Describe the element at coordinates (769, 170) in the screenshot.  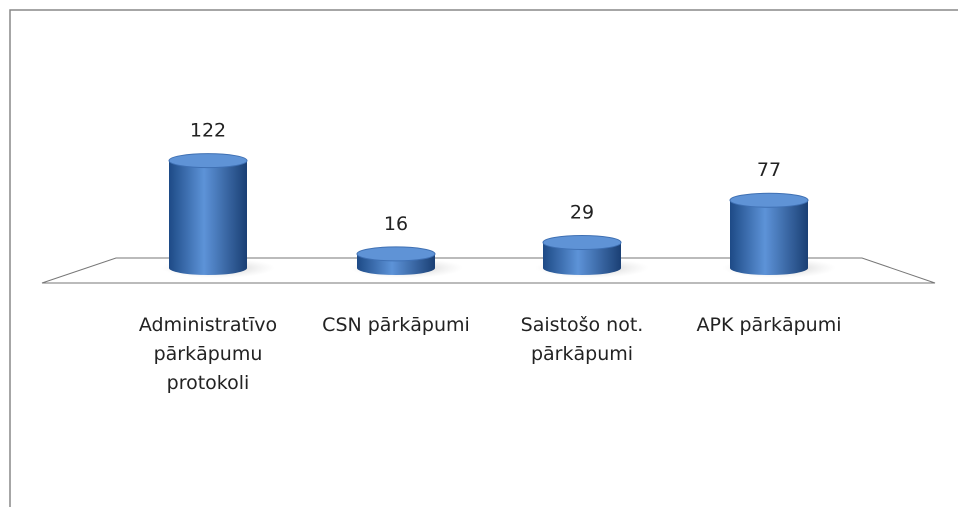
I see `value-label: 77` at that location.